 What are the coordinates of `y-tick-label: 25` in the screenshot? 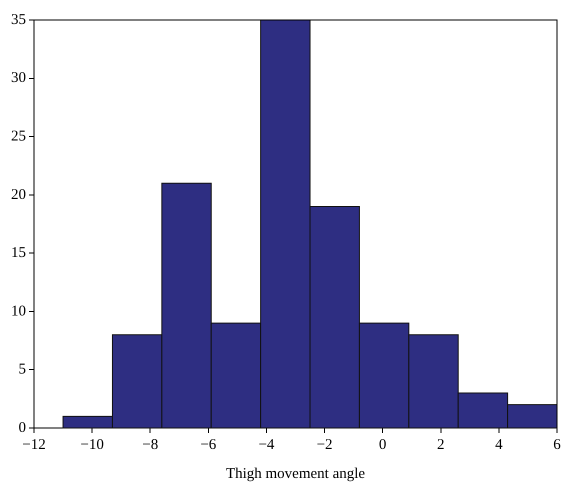 It's located at (18, 136).